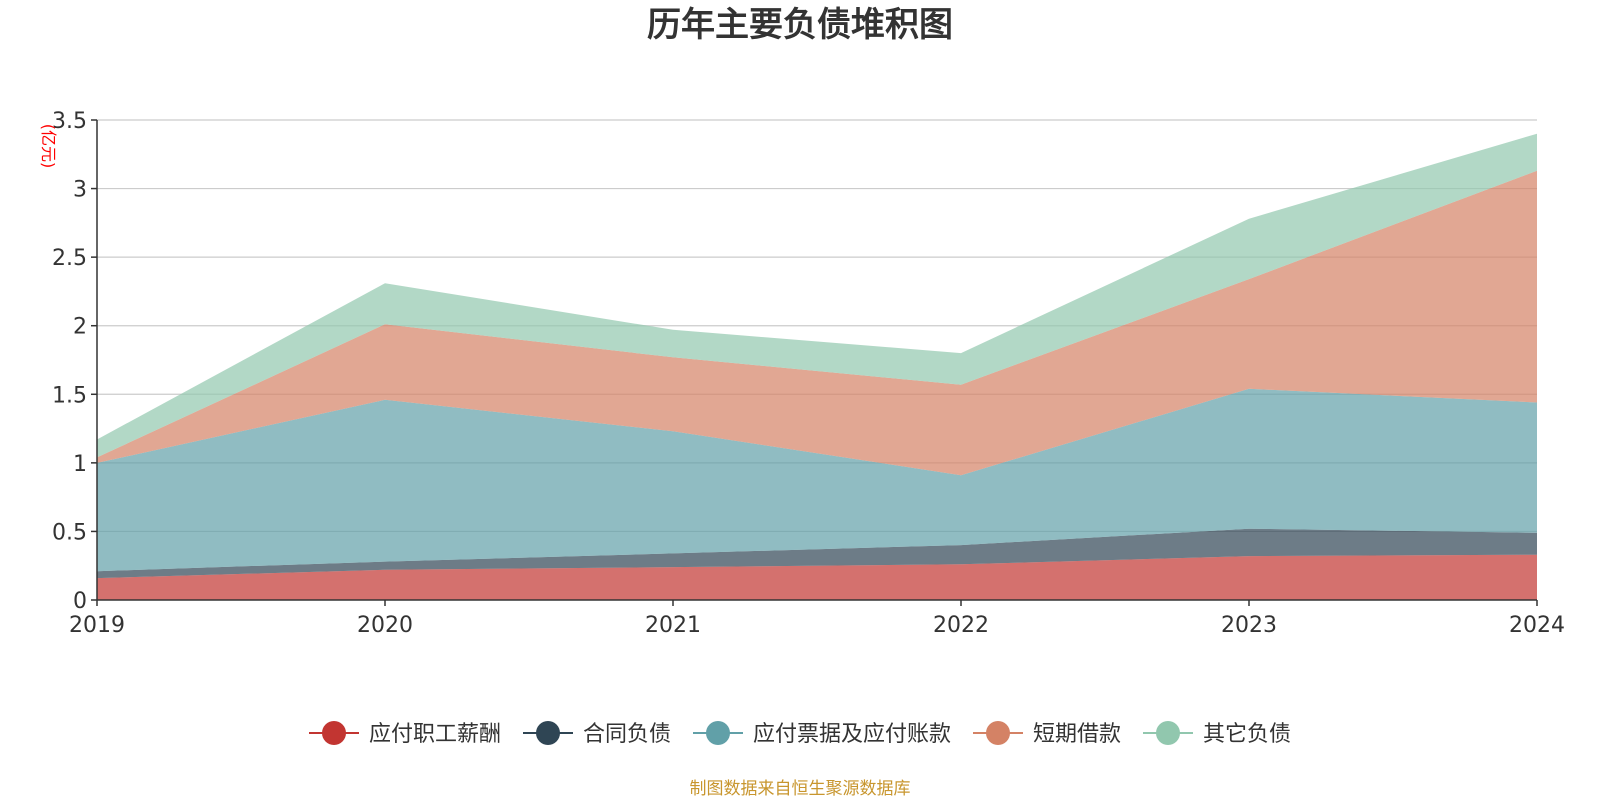 Image resolution: width=1600 pixels, height=800 pixels. What do you see at coordinates (69, 532) in the screenshot?
I see `y-tick-label: 0.5` at bounding box center [69, 532].